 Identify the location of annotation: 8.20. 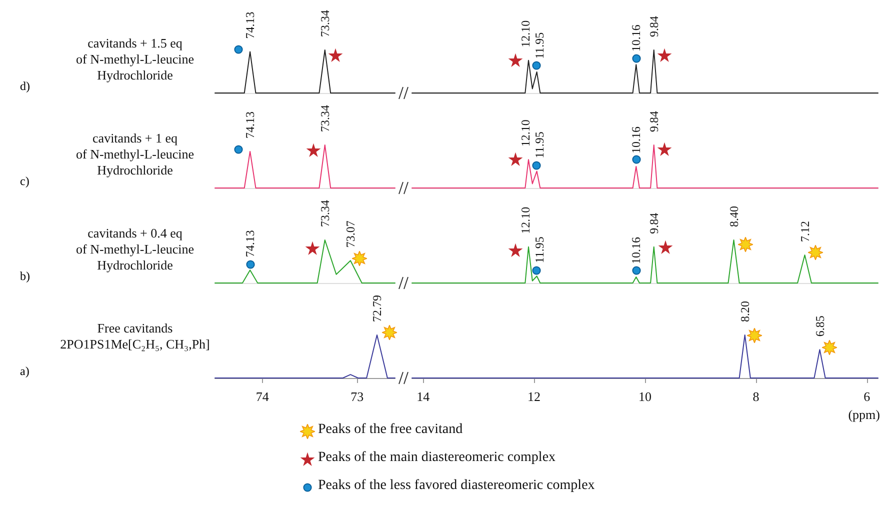
(745, 311).